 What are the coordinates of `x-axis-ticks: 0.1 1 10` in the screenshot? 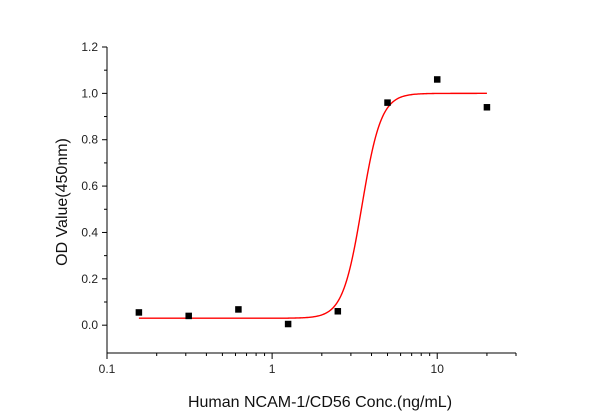 It's located at (308, 364).